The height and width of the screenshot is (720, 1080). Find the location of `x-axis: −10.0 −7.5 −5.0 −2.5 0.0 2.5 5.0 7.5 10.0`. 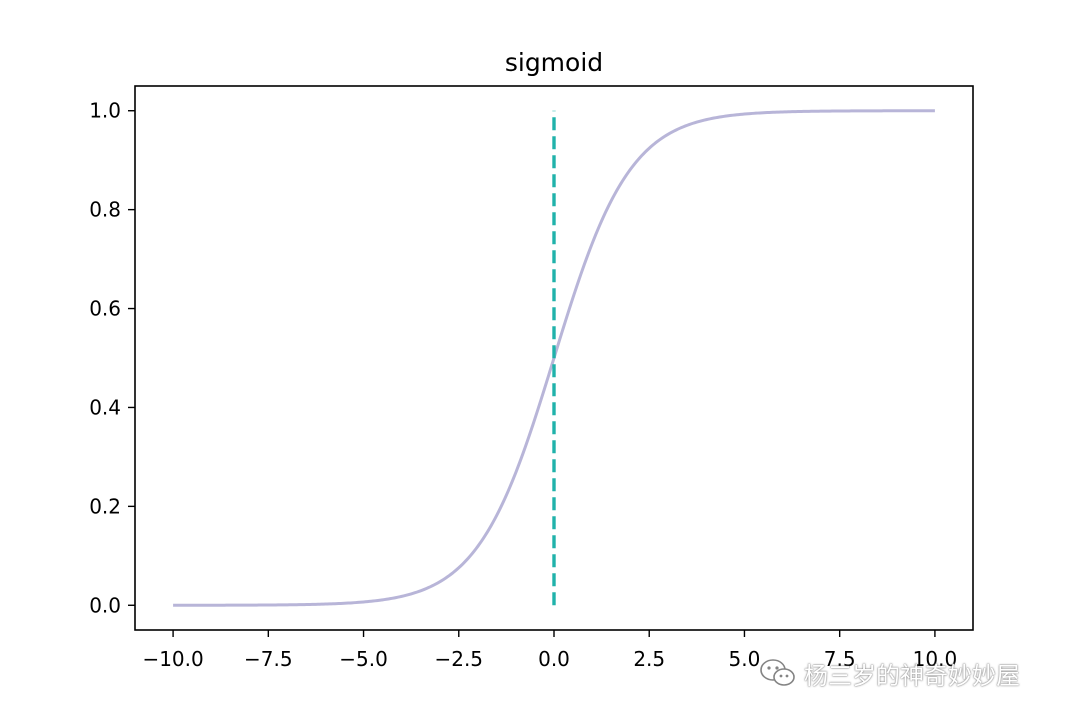

x-axis: −10.0 −7.5 −5.0 −2.5 0.0 2.5 5.0 7.5 10.0 is located at coordinates (549, 650).